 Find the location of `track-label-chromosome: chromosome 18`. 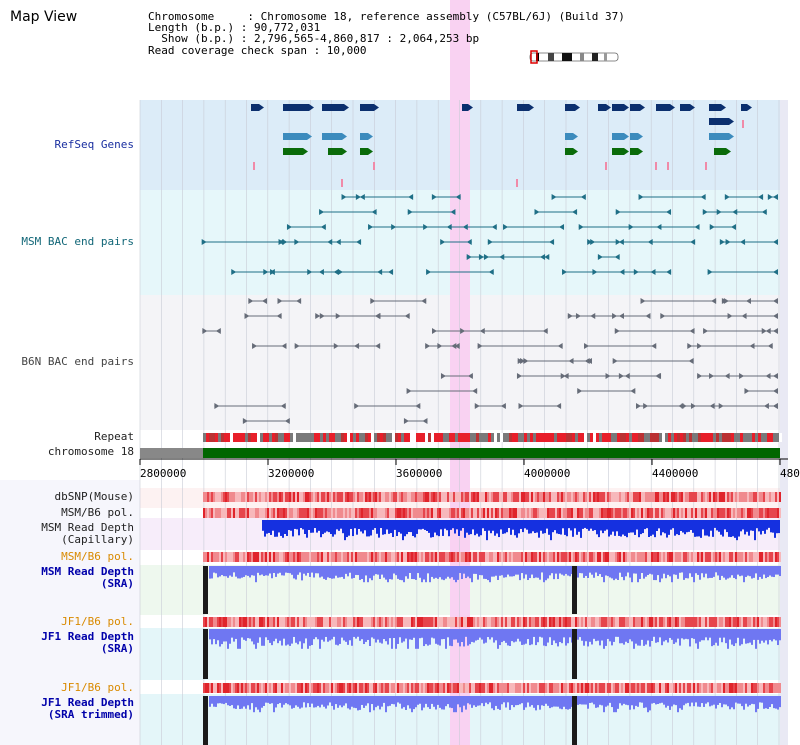

track-label-chromosome: chromosome 18 is located at coordinates (90, 451).